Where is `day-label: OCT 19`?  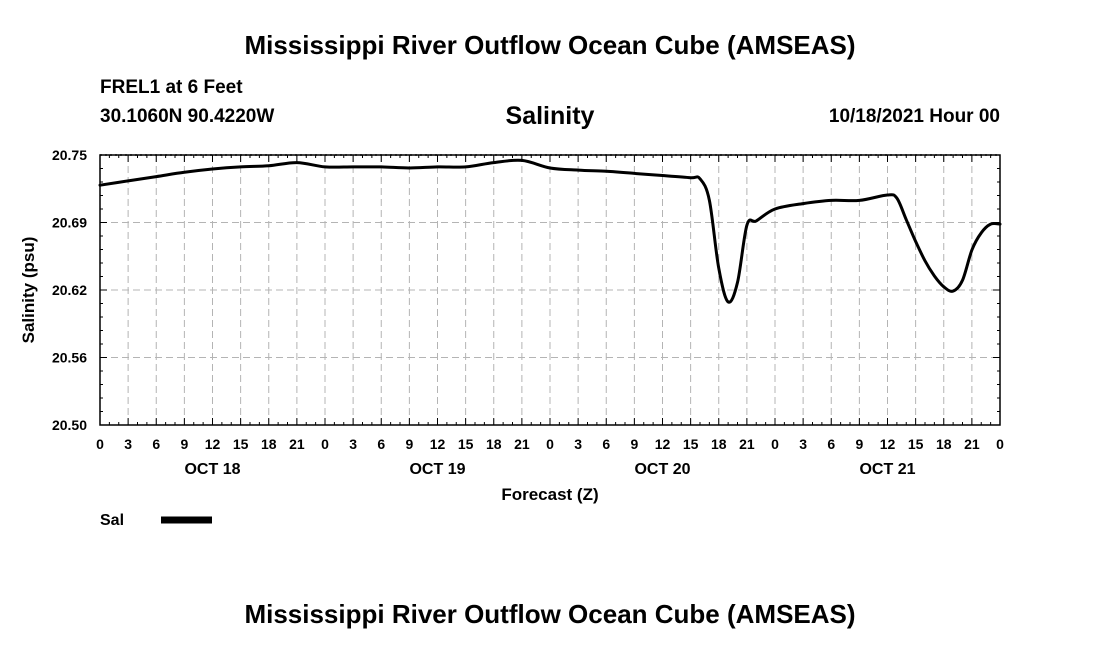
day-label: OCT 19 is located at coordinates (437, 469).